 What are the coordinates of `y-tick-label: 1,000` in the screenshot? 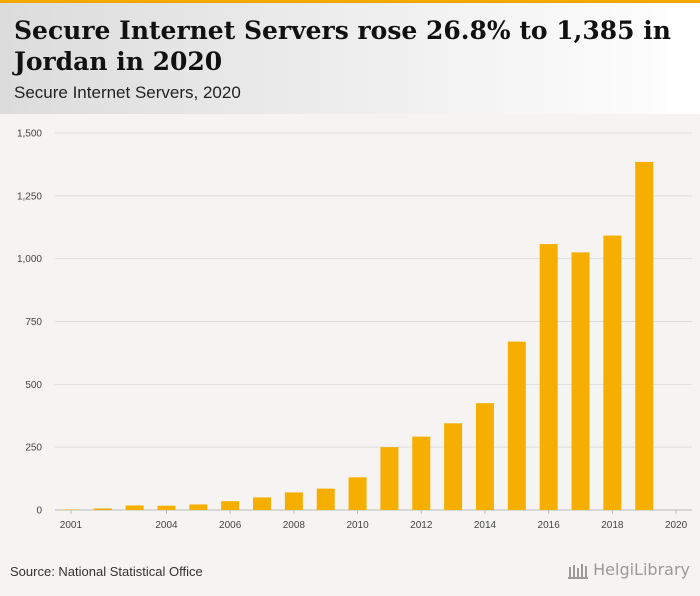 It's located at (29, 259).